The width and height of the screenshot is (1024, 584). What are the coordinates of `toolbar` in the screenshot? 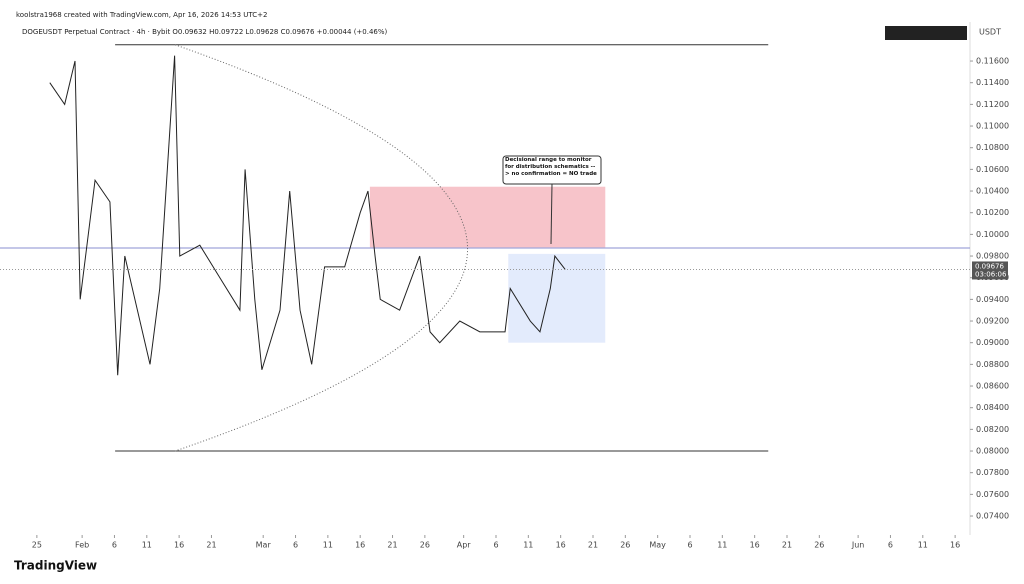 It's located at (926, 33).